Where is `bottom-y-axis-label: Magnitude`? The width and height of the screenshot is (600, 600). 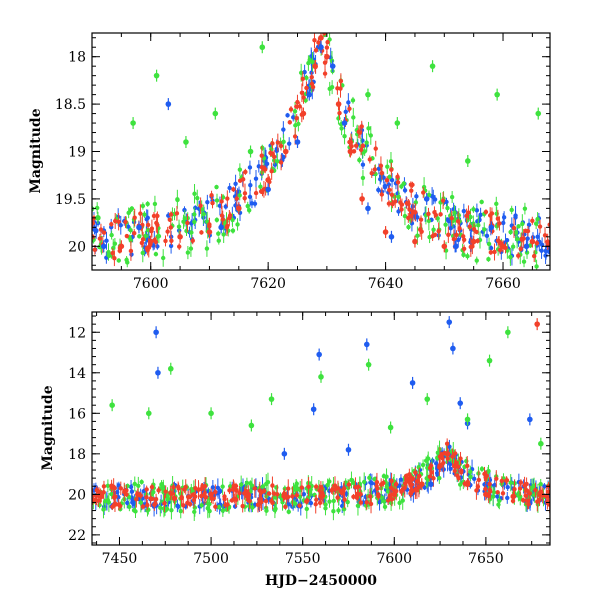
bottom-y-axis-label: Magnitude is located at coordinates (48, 427).